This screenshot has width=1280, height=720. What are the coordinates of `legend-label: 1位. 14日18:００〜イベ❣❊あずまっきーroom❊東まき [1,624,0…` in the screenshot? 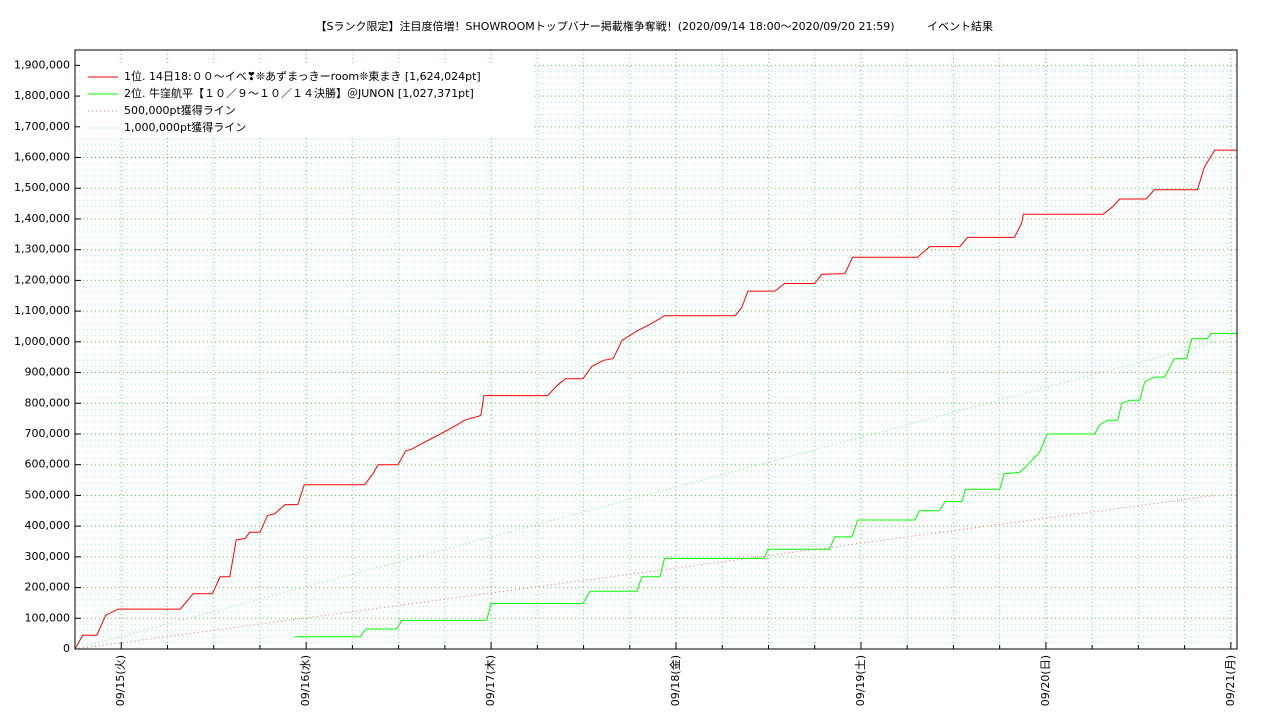 It's located at (302, 76).